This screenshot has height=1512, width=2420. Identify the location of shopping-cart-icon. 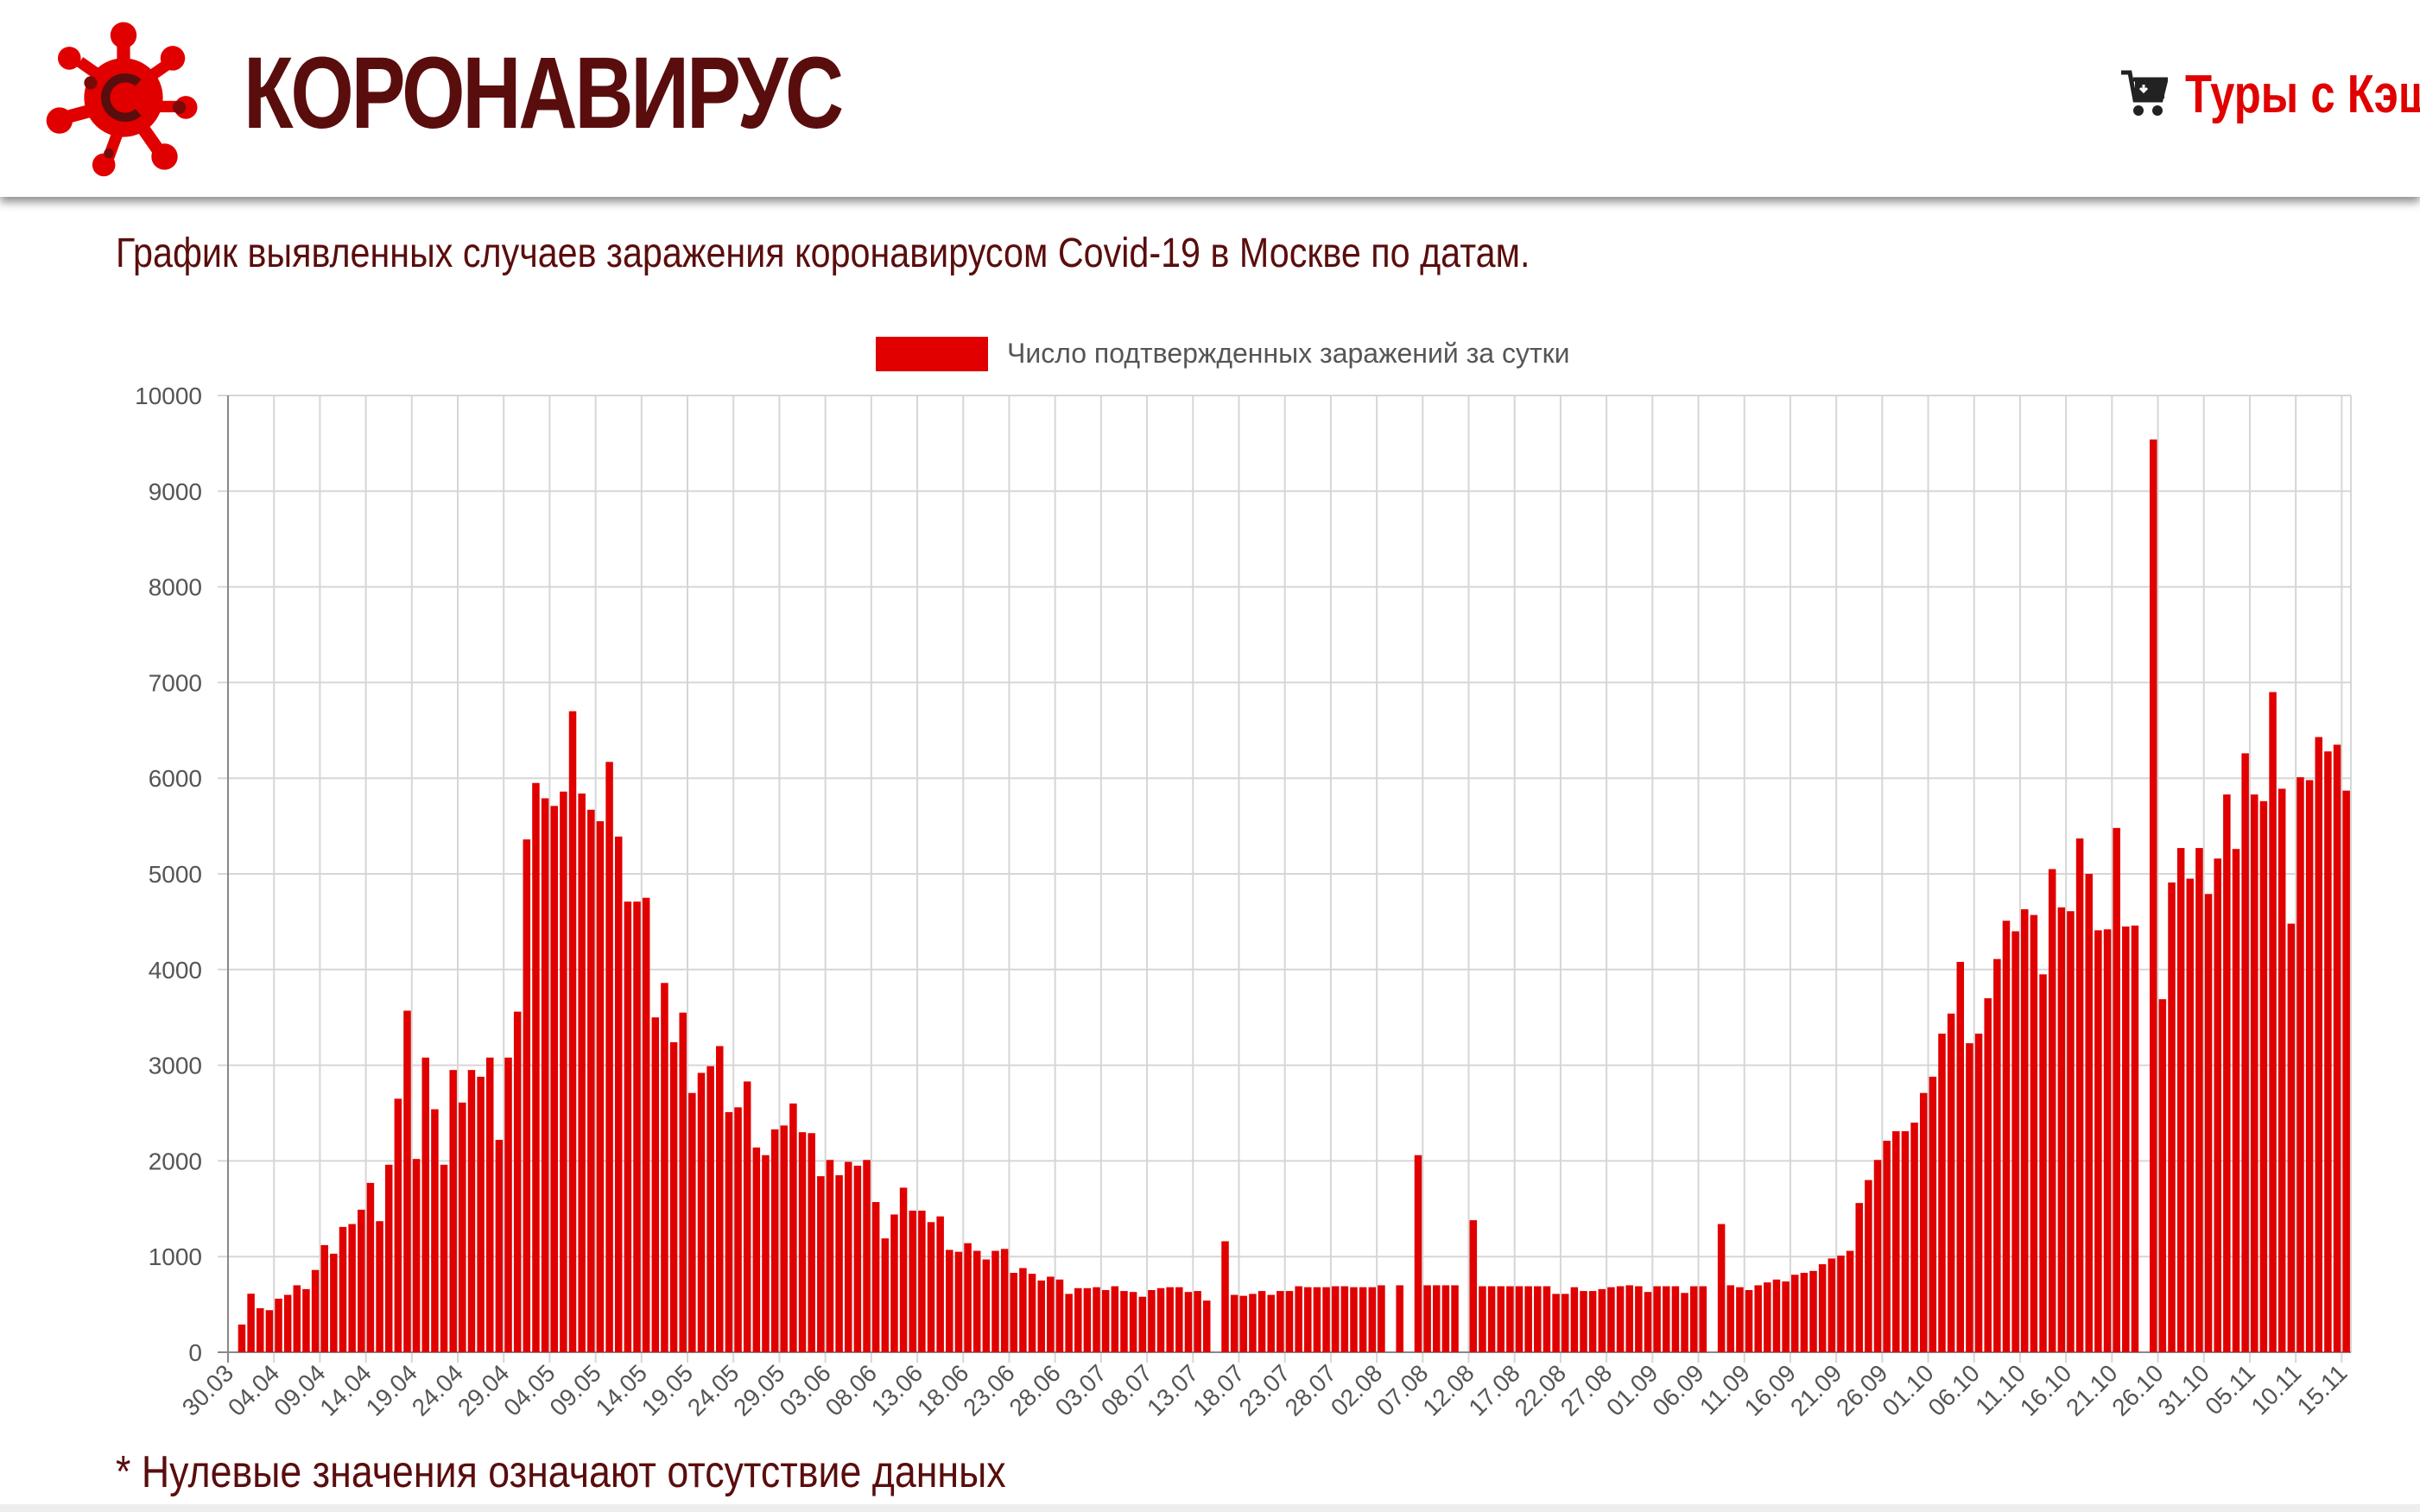
(2143, 92).